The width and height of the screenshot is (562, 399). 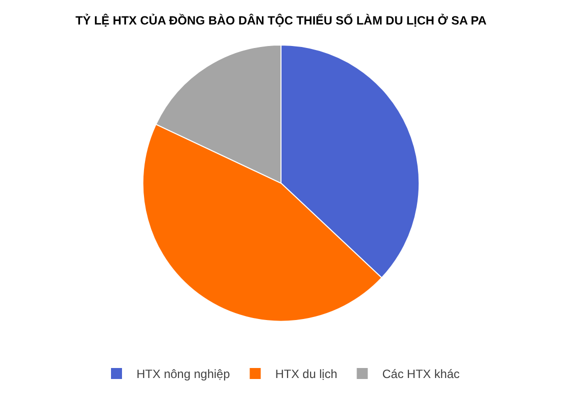 What do you see at coordinates (183, 374) in the screenshot?
I see `legend-label: HTX nông nghiệp` at bounding box center [183, 374].